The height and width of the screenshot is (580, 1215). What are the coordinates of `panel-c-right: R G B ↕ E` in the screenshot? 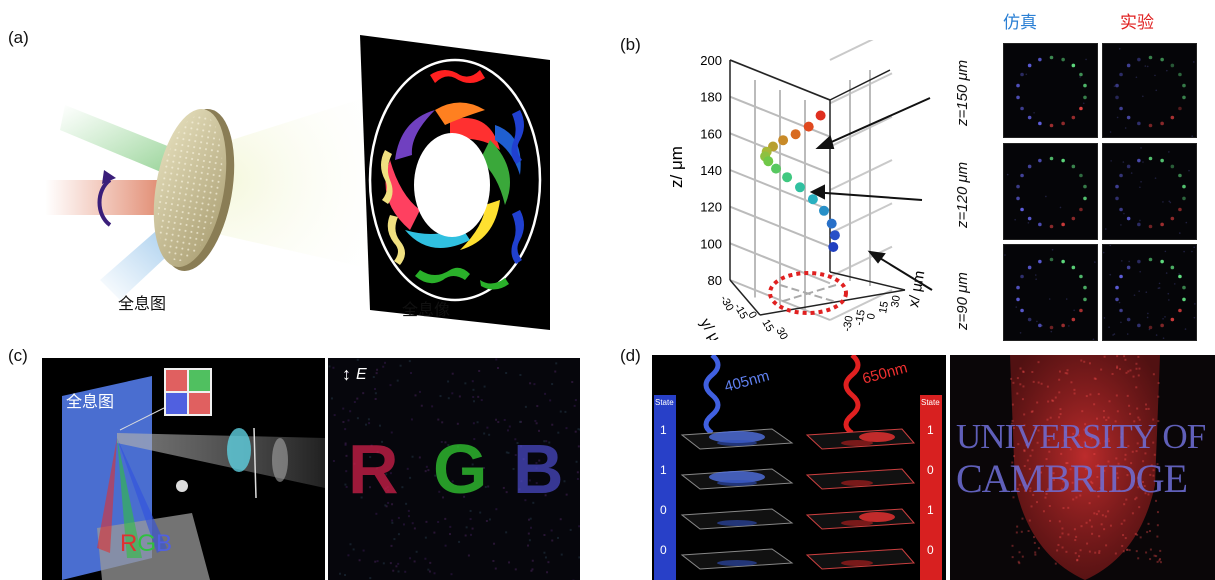 It's located at (454, 469).